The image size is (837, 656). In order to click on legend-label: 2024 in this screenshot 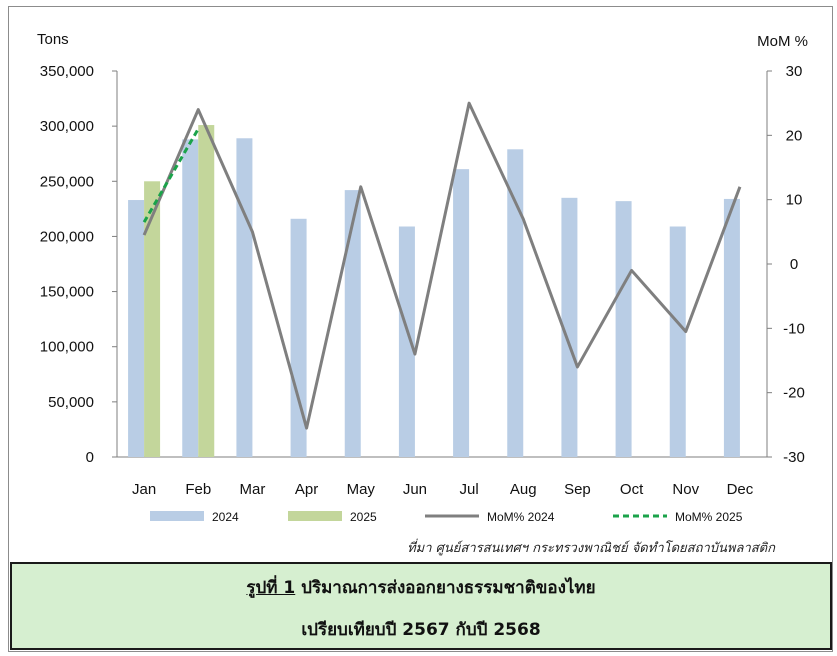, I will do `click(225, 517)`.